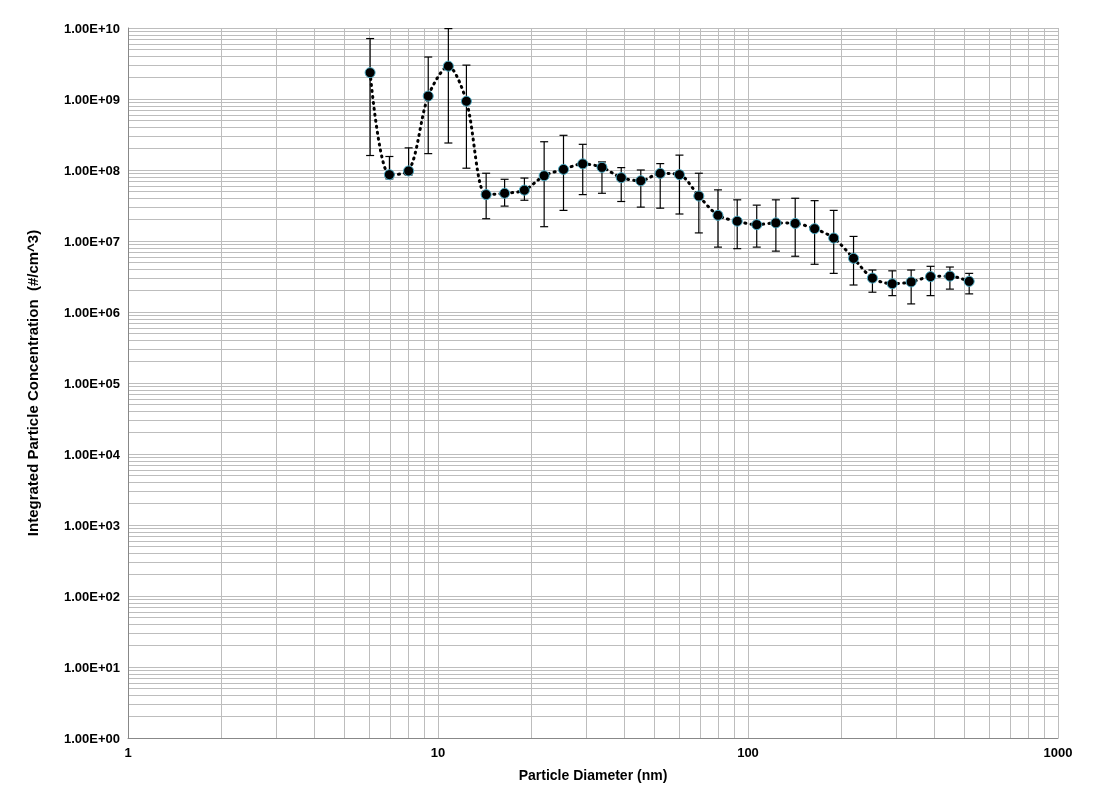 The width and height of the screenshot is (1106, 809). I want to click on y-tick-label: 1.00E+09, so click(91, 99).